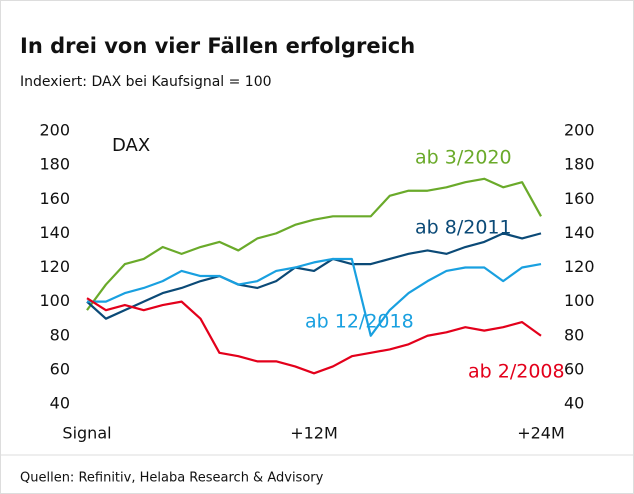 The image size is (634, 494). I want to click on y-tick-label: 140, so click(54, 232).